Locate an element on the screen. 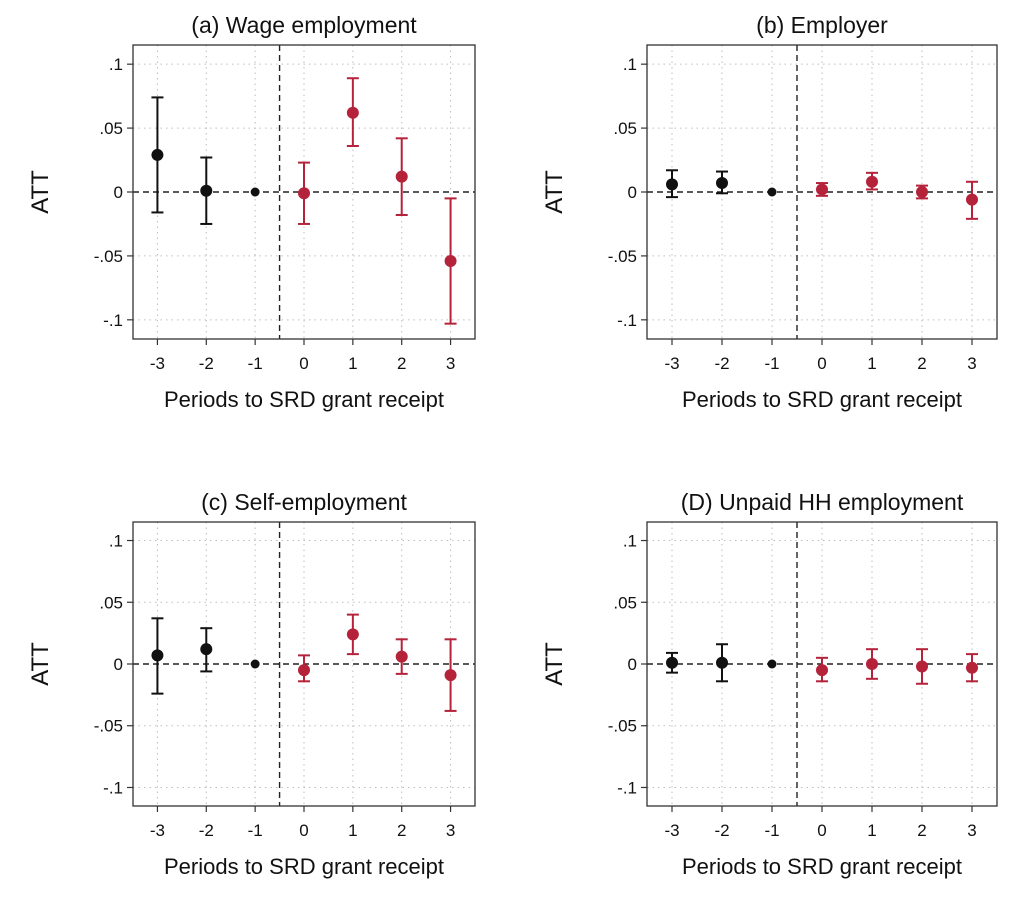  panel-title: (a) Wage employment is located at coordinates (304, 25).